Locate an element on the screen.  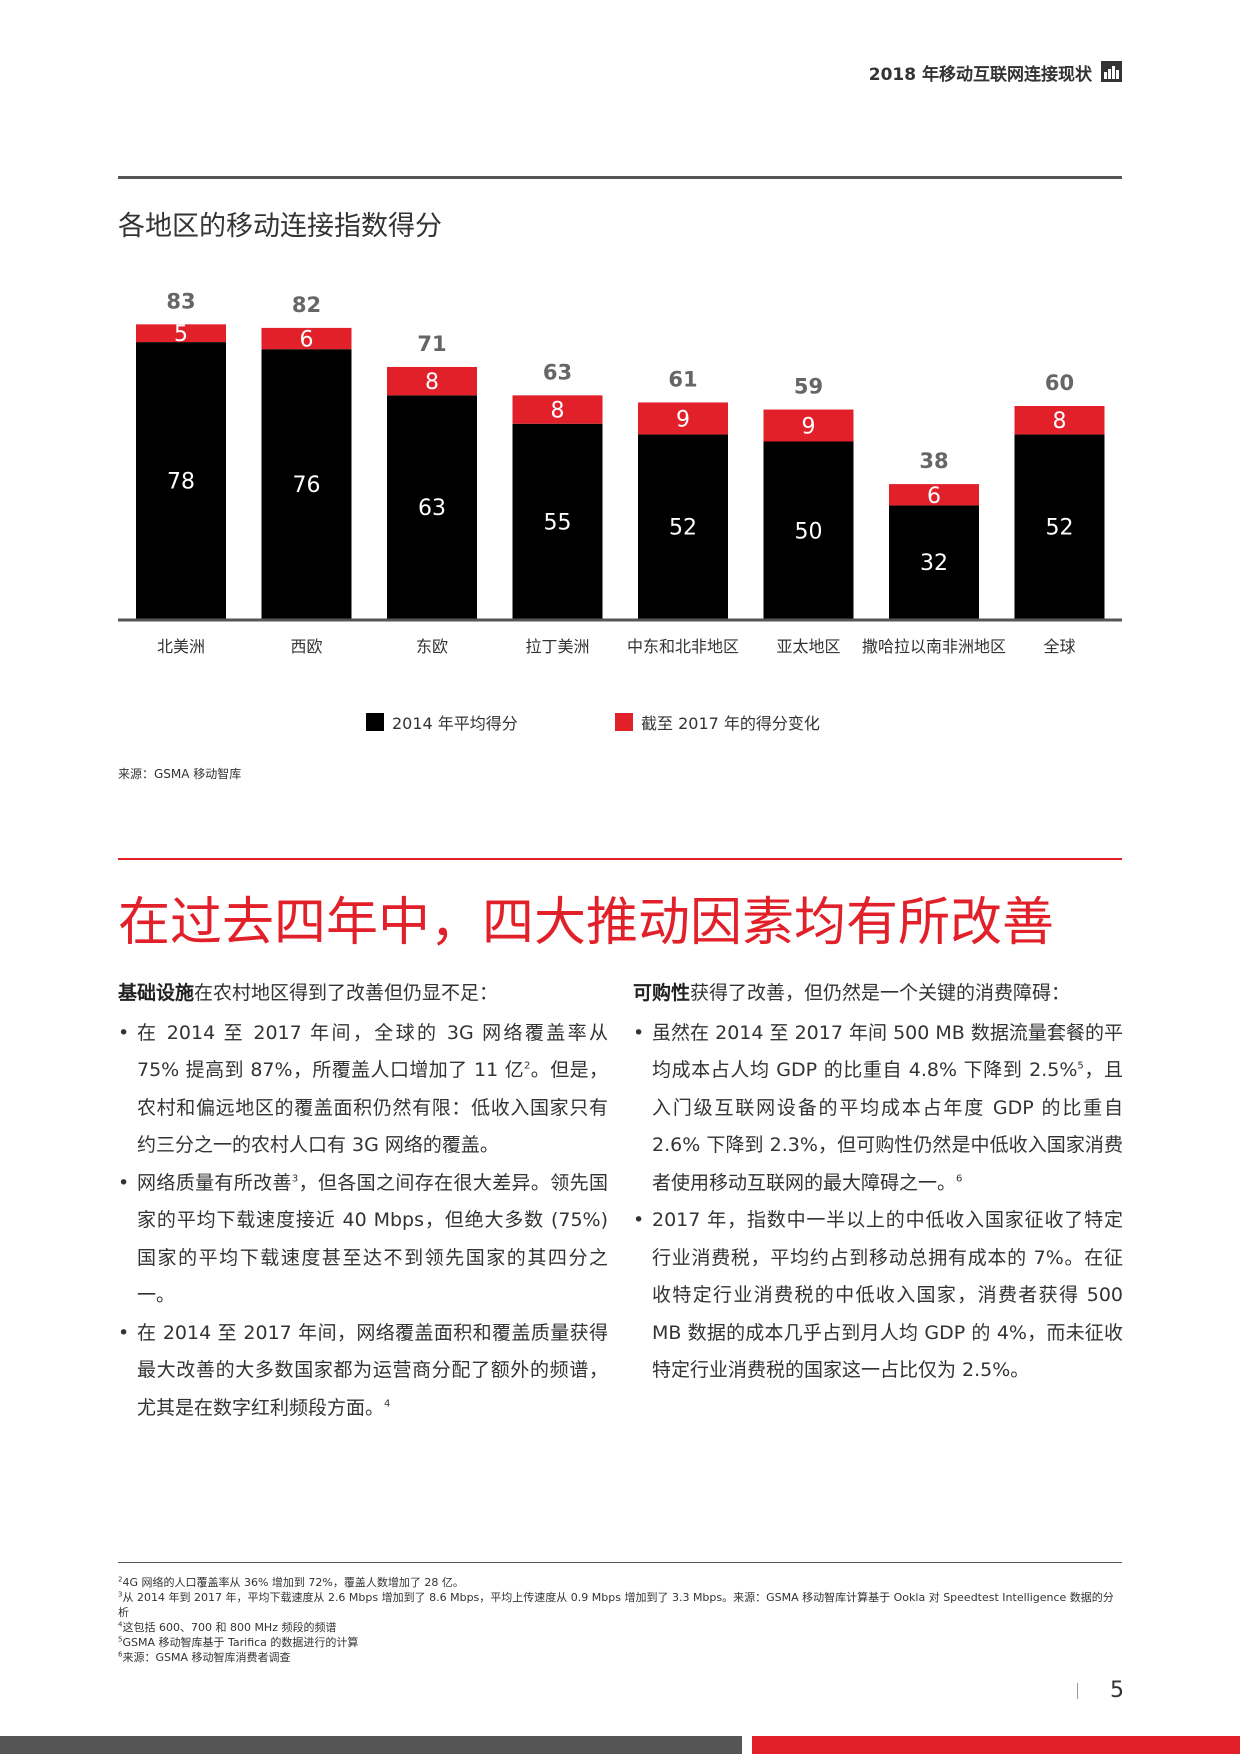
footnote-5-text: GSMA 移动智库基于 Tarifica 的数据进行的计算 is located at coordinates (240, 1642).